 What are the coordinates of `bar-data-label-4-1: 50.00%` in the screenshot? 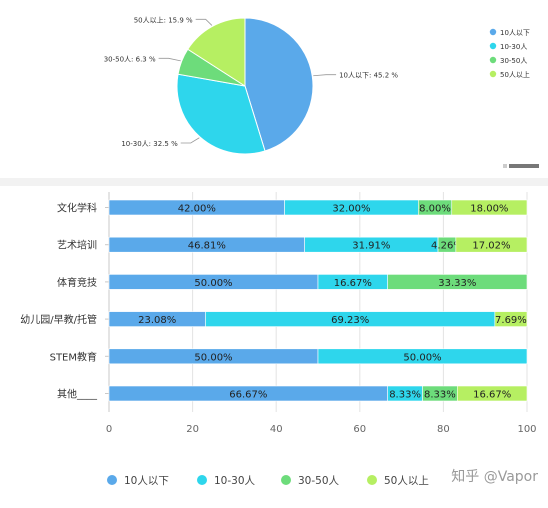 It's located at (422, 357).